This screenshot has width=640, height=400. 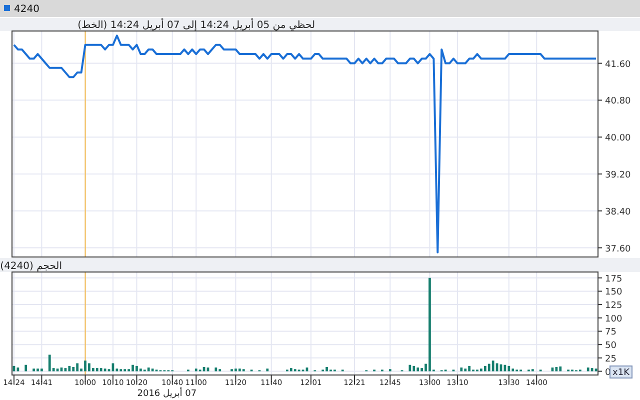 What do you see at coordinates (618, 101) in the screenshot?
I see `y-tick-label: 40.80` at bounding box center [618, 101].